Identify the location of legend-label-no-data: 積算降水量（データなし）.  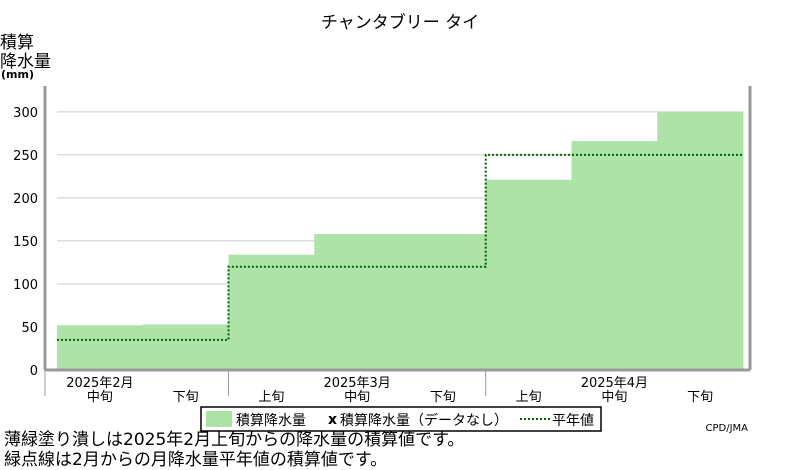
(424, 420).